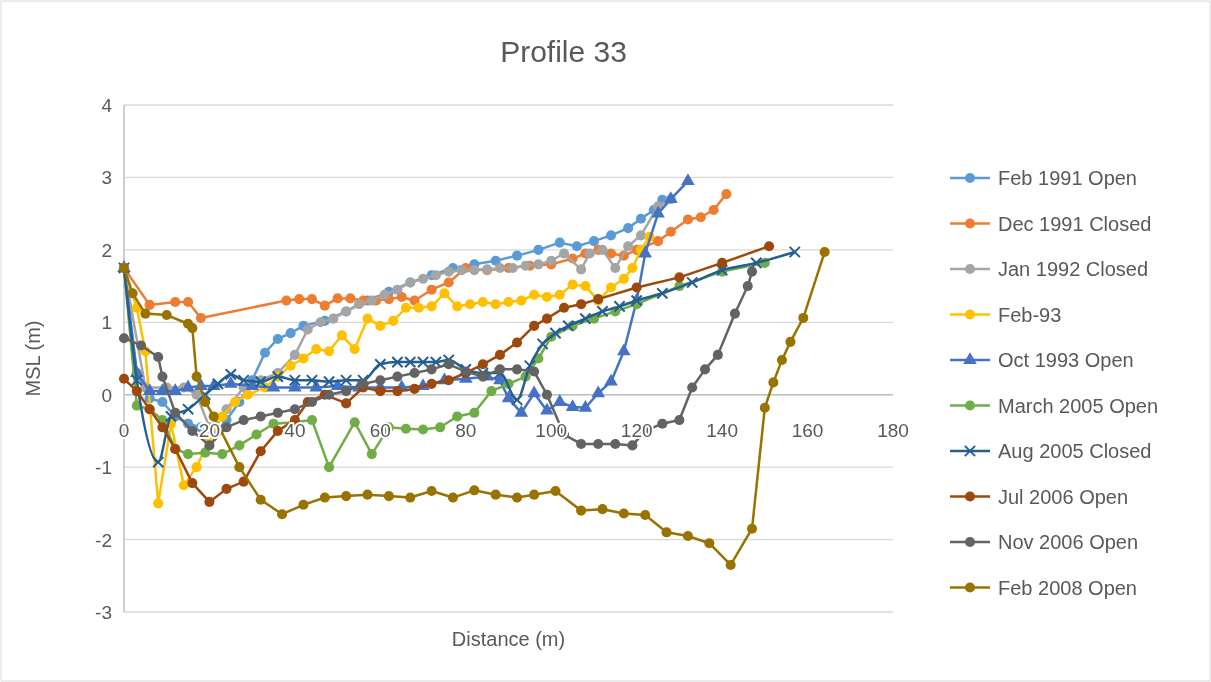 This screenshot has height=682, width=1211. What do you see at coordinates (1066, 360) in the screenshot?
I see `legend-label: Oct 1993 Open` at bounding box center [1066, 360].